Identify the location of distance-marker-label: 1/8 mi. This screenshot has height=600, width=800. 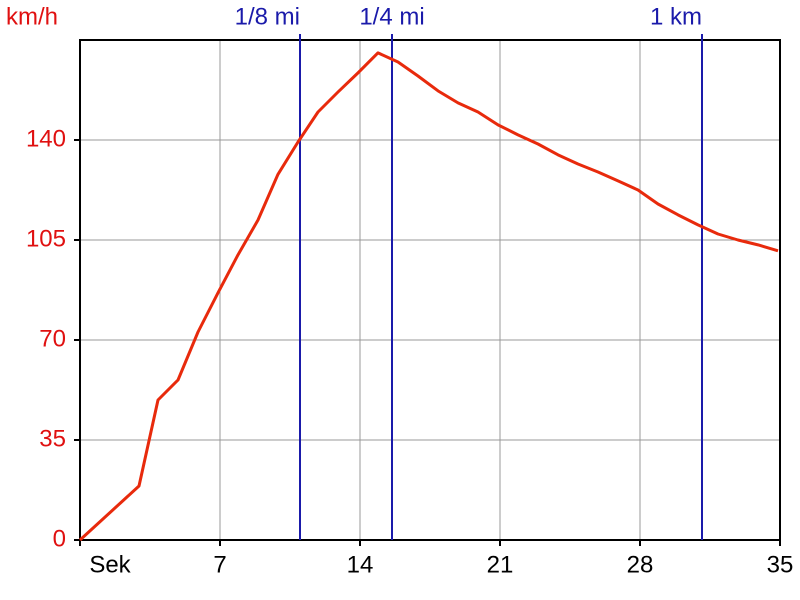
(267, 16).